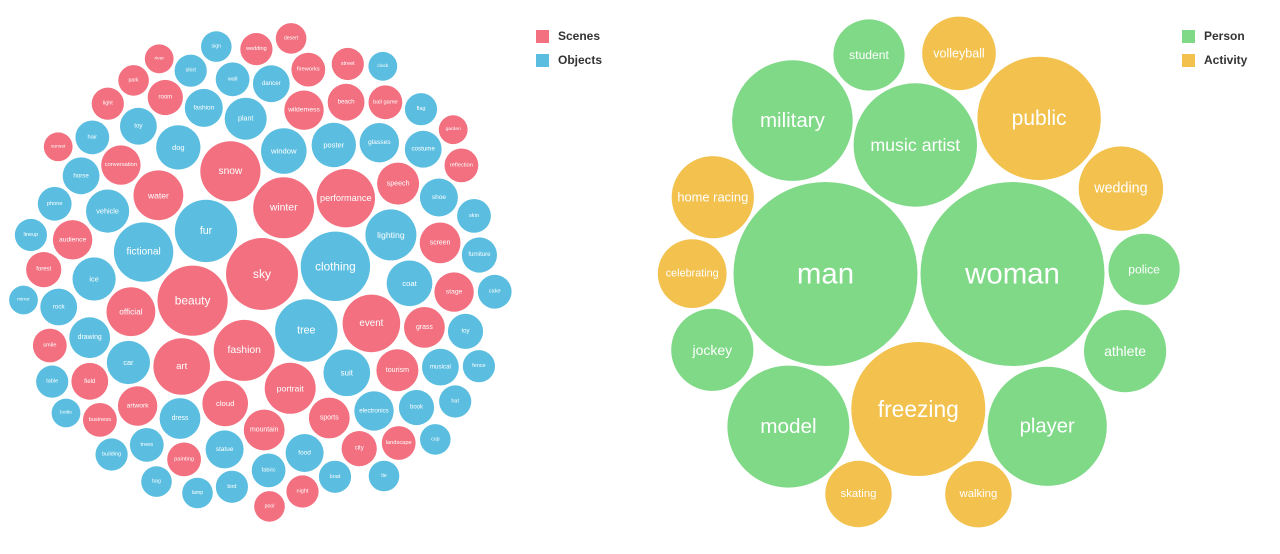  Describe the element at coordinates (94, 279) in the screenshot. I see `bubble-ice: ice` at that location.